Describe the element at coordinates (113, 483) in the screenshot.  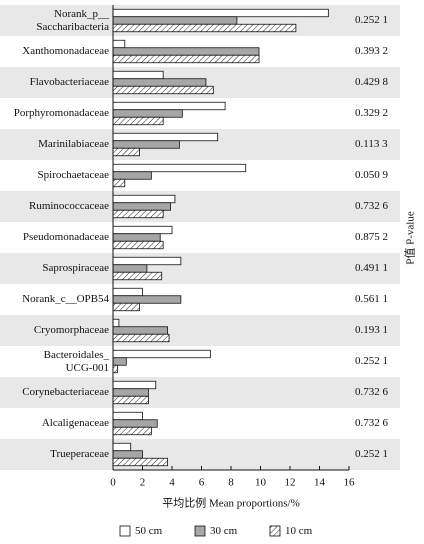
I see `x-tick-label: 0` at that location.